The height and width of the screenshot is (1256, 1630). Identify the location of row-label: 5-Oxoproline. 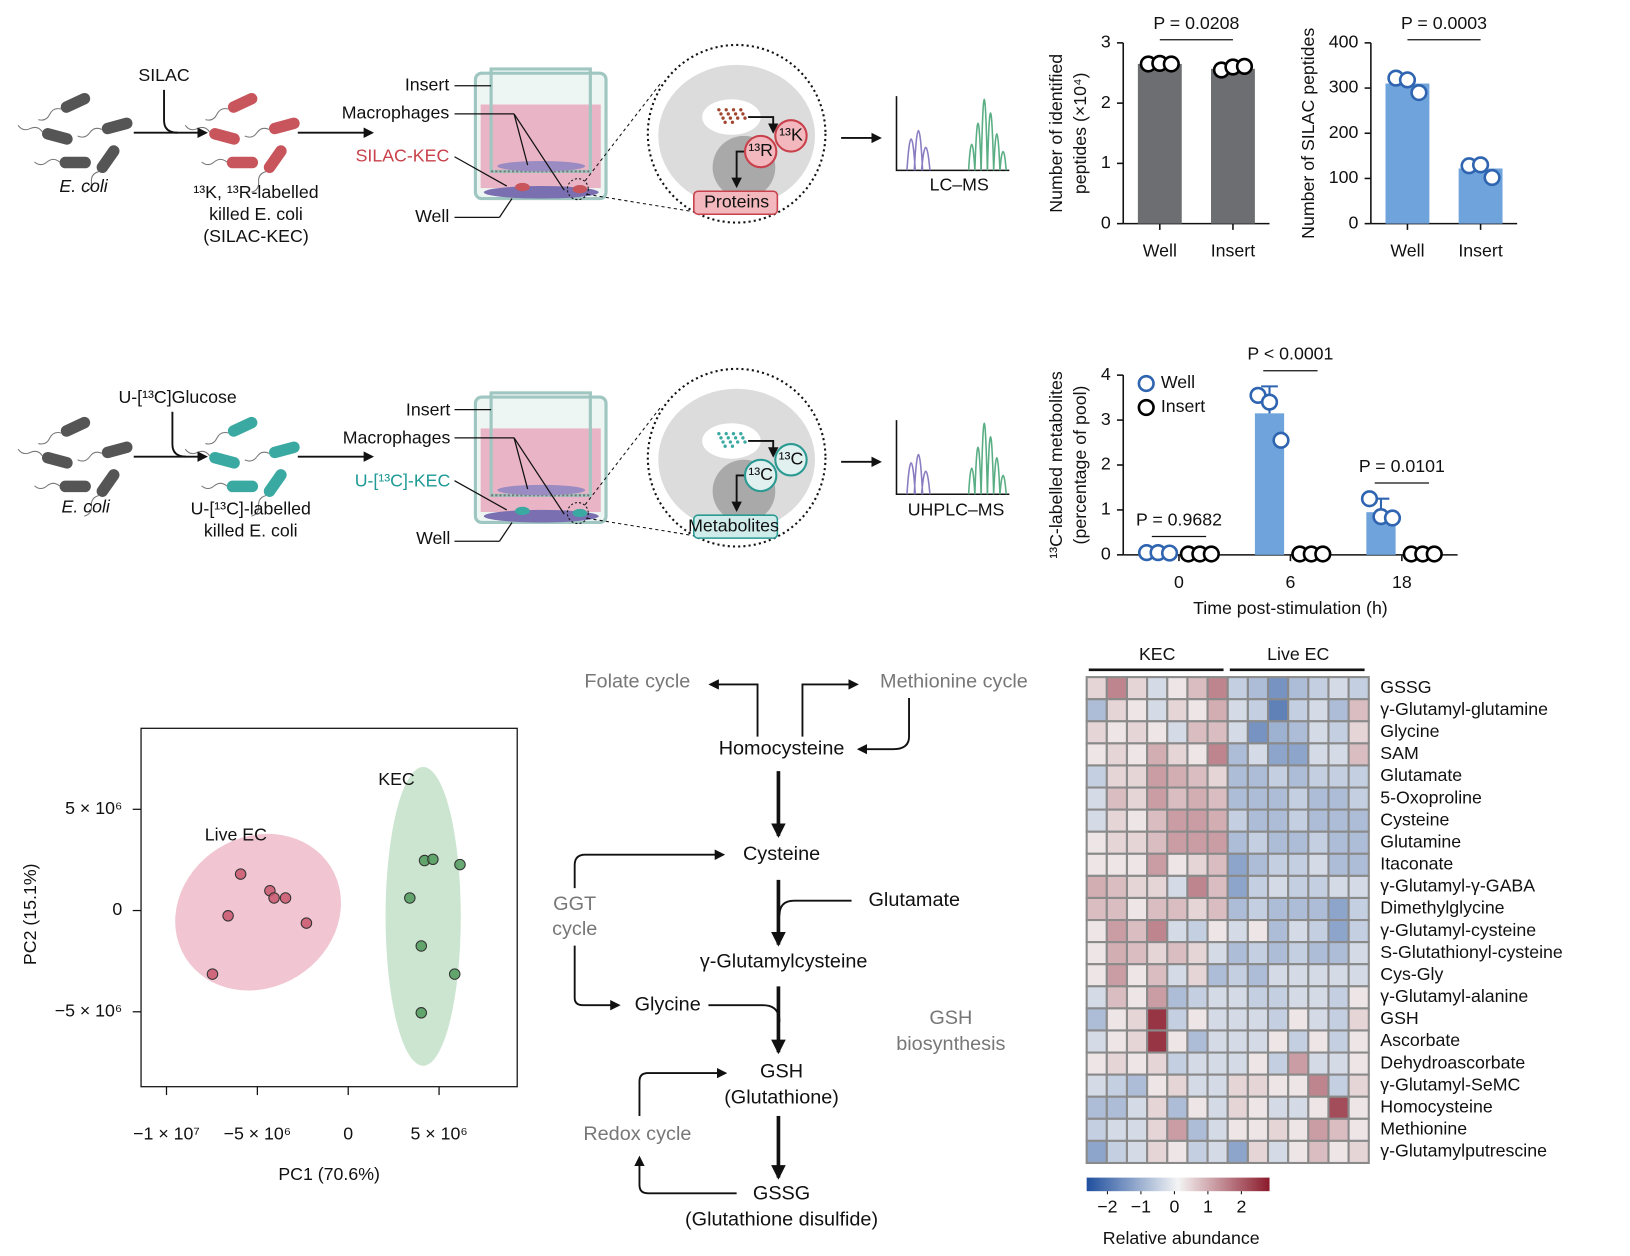
(1431, 797).